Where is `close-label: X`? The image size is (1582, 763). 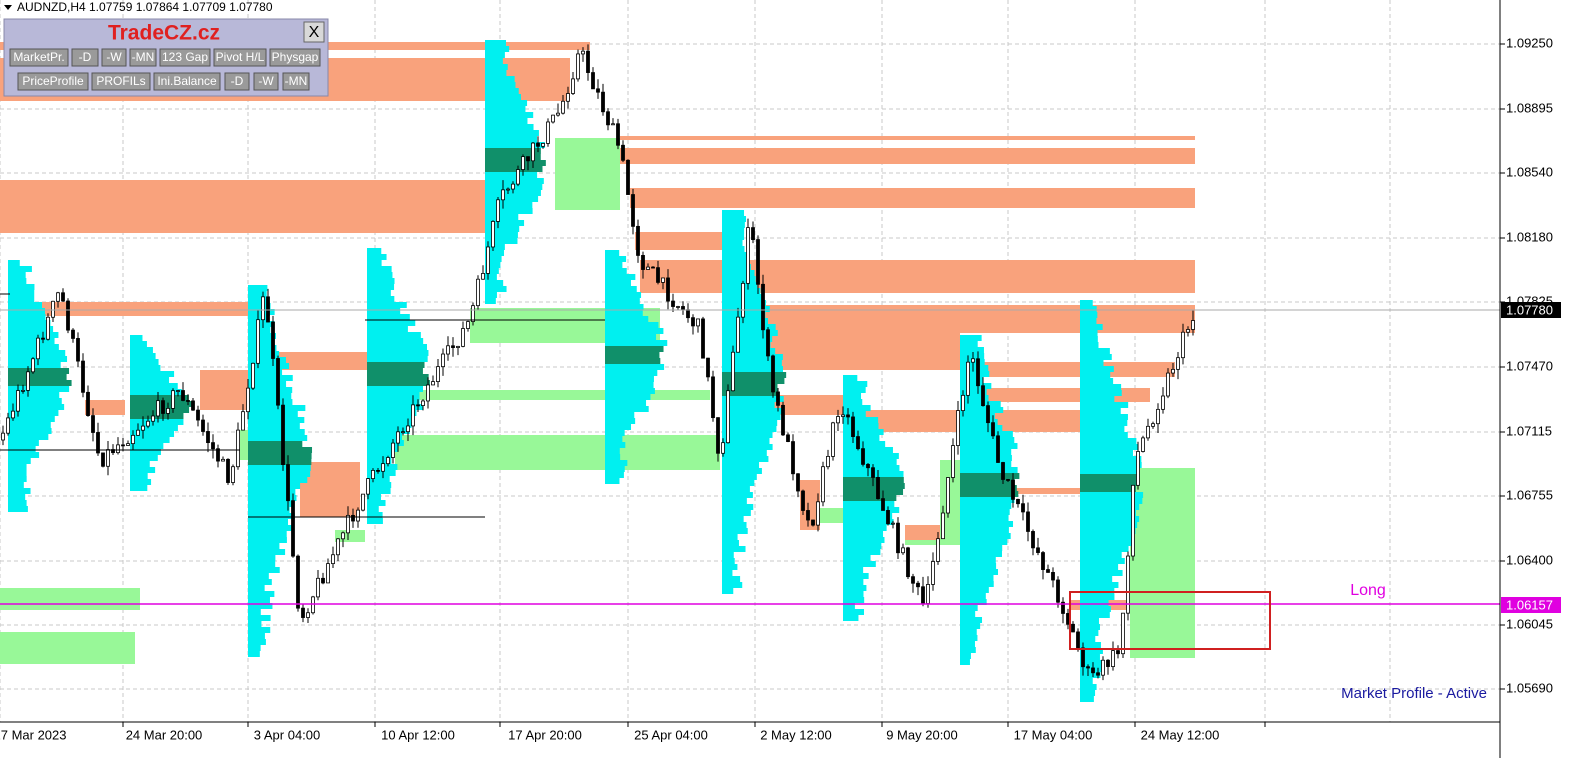 close-label: X is located at coordinates (314, 32).